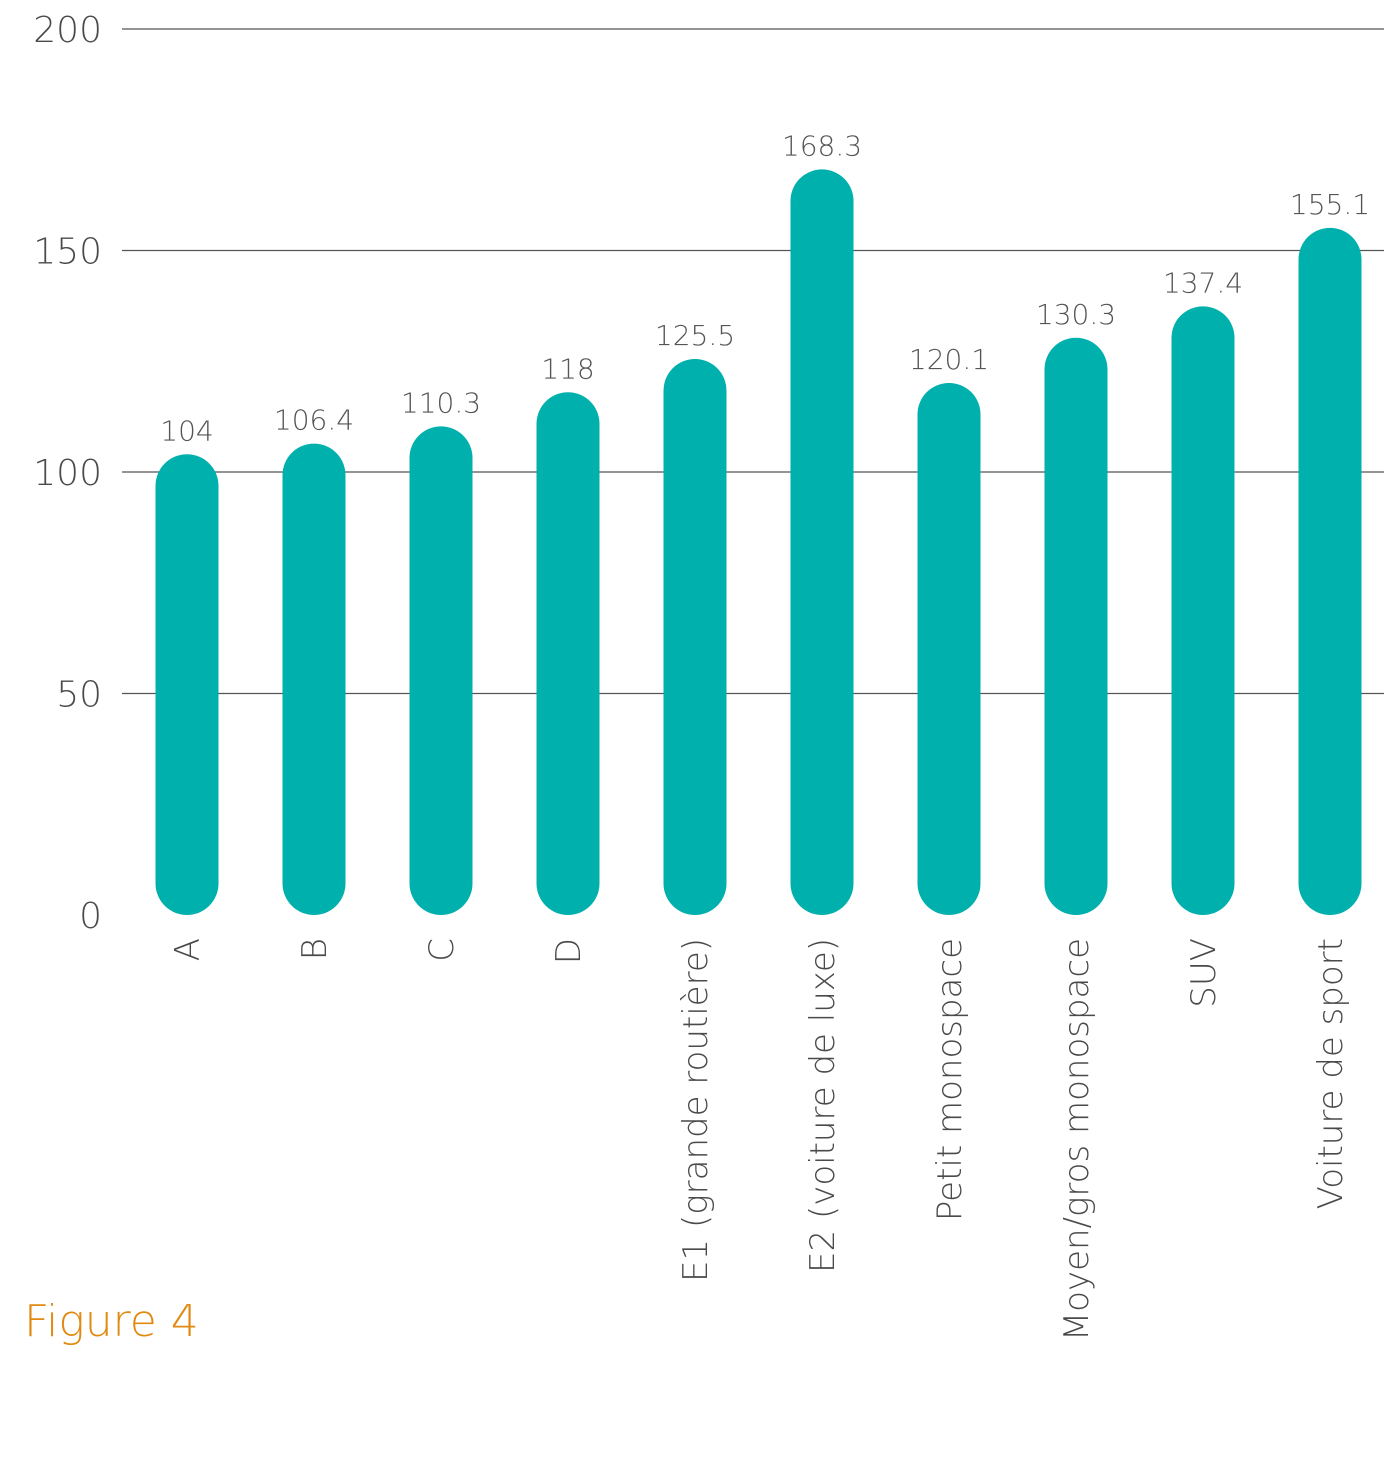  I want to click on x-tick-label: C, so click(442, 950).